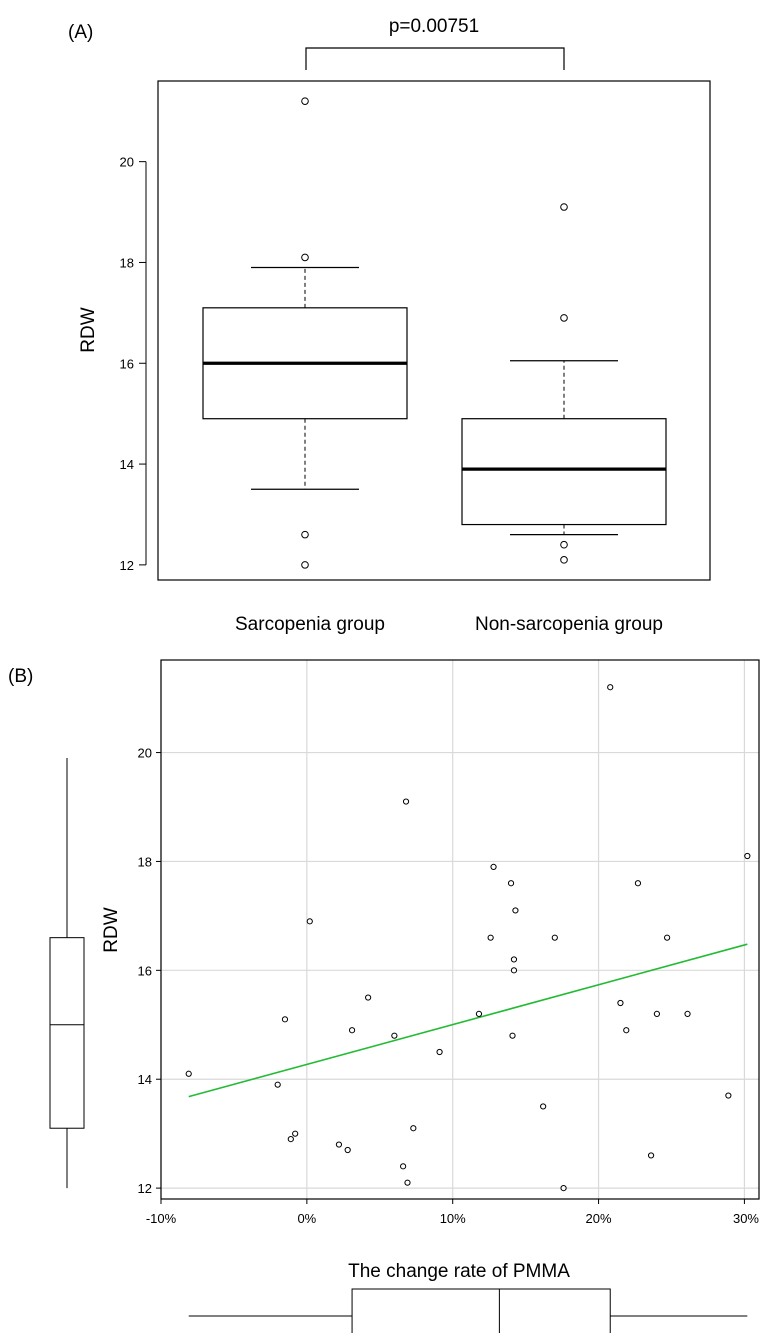 This screenshot has width=761, height=1333. What do you see at coordinates (481, 1310) in the screenshot?
I see `marginal-x-iqr-box` at bounding box center [481, 1310].